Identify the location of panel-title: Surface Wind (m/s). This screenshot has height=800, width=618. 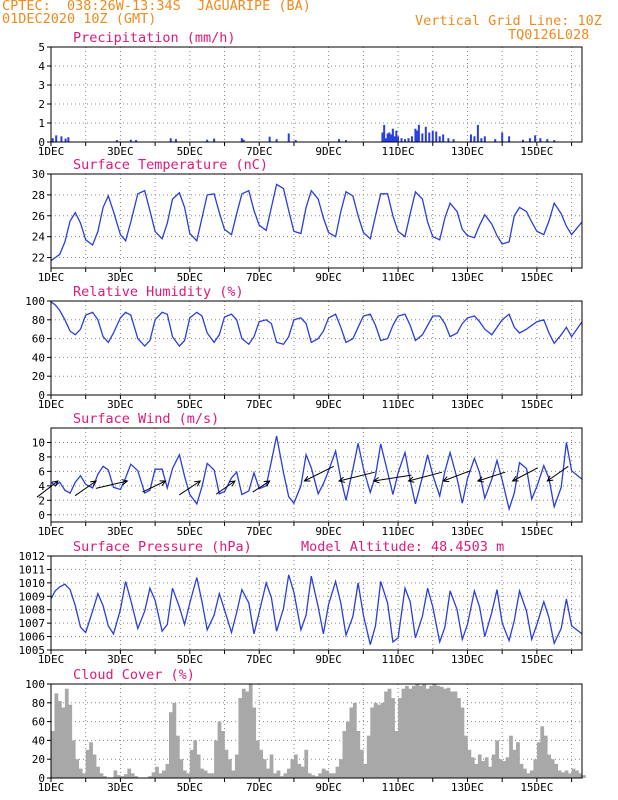
(146, 419).